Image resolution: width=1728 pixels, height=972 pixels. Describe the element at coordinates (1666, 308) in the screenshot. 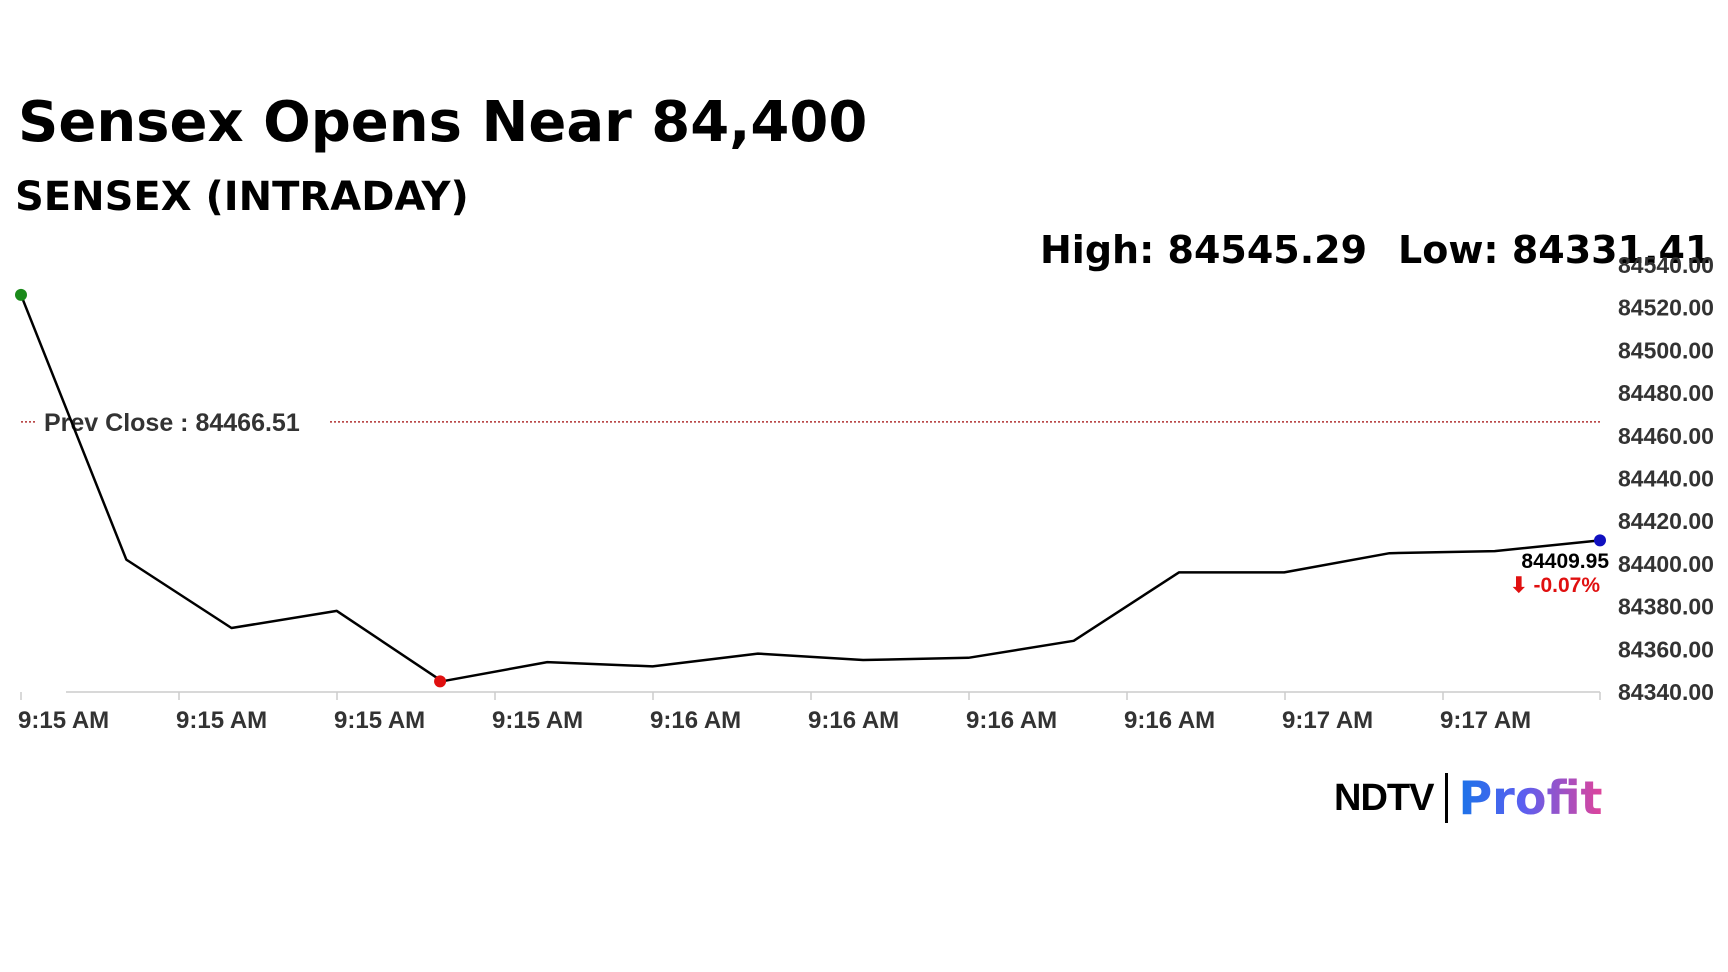

I see `y-tick-label: 84520.00` at that location.